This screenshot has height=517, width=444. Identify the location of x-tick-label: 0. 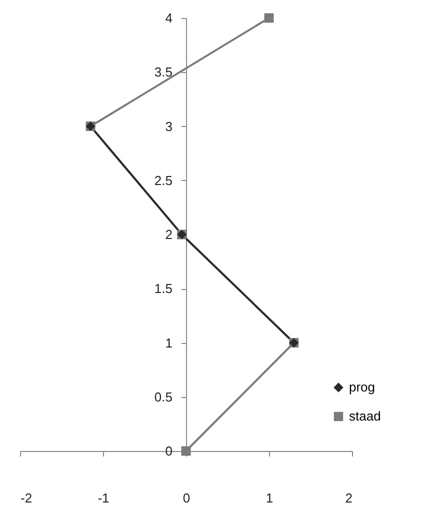
(186, 498).